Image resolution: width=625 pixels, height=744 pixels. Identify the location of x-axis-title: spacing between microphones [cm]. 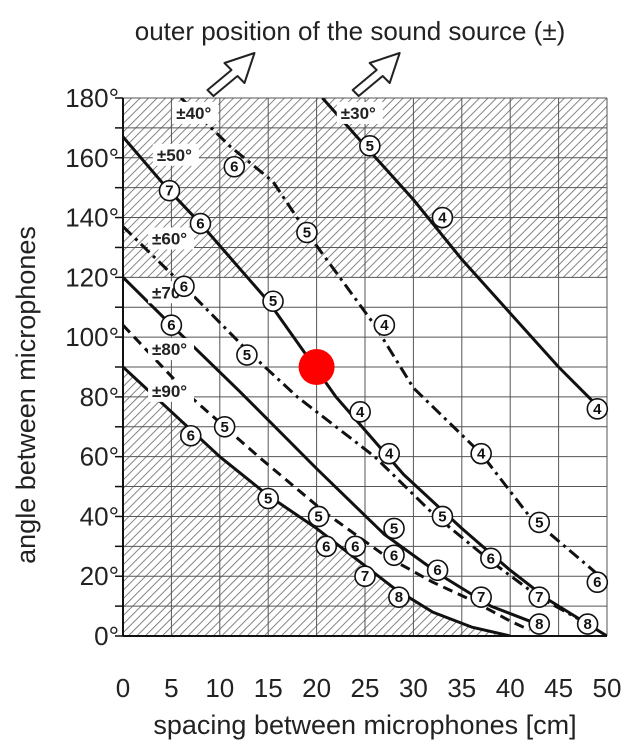
(364, 725).